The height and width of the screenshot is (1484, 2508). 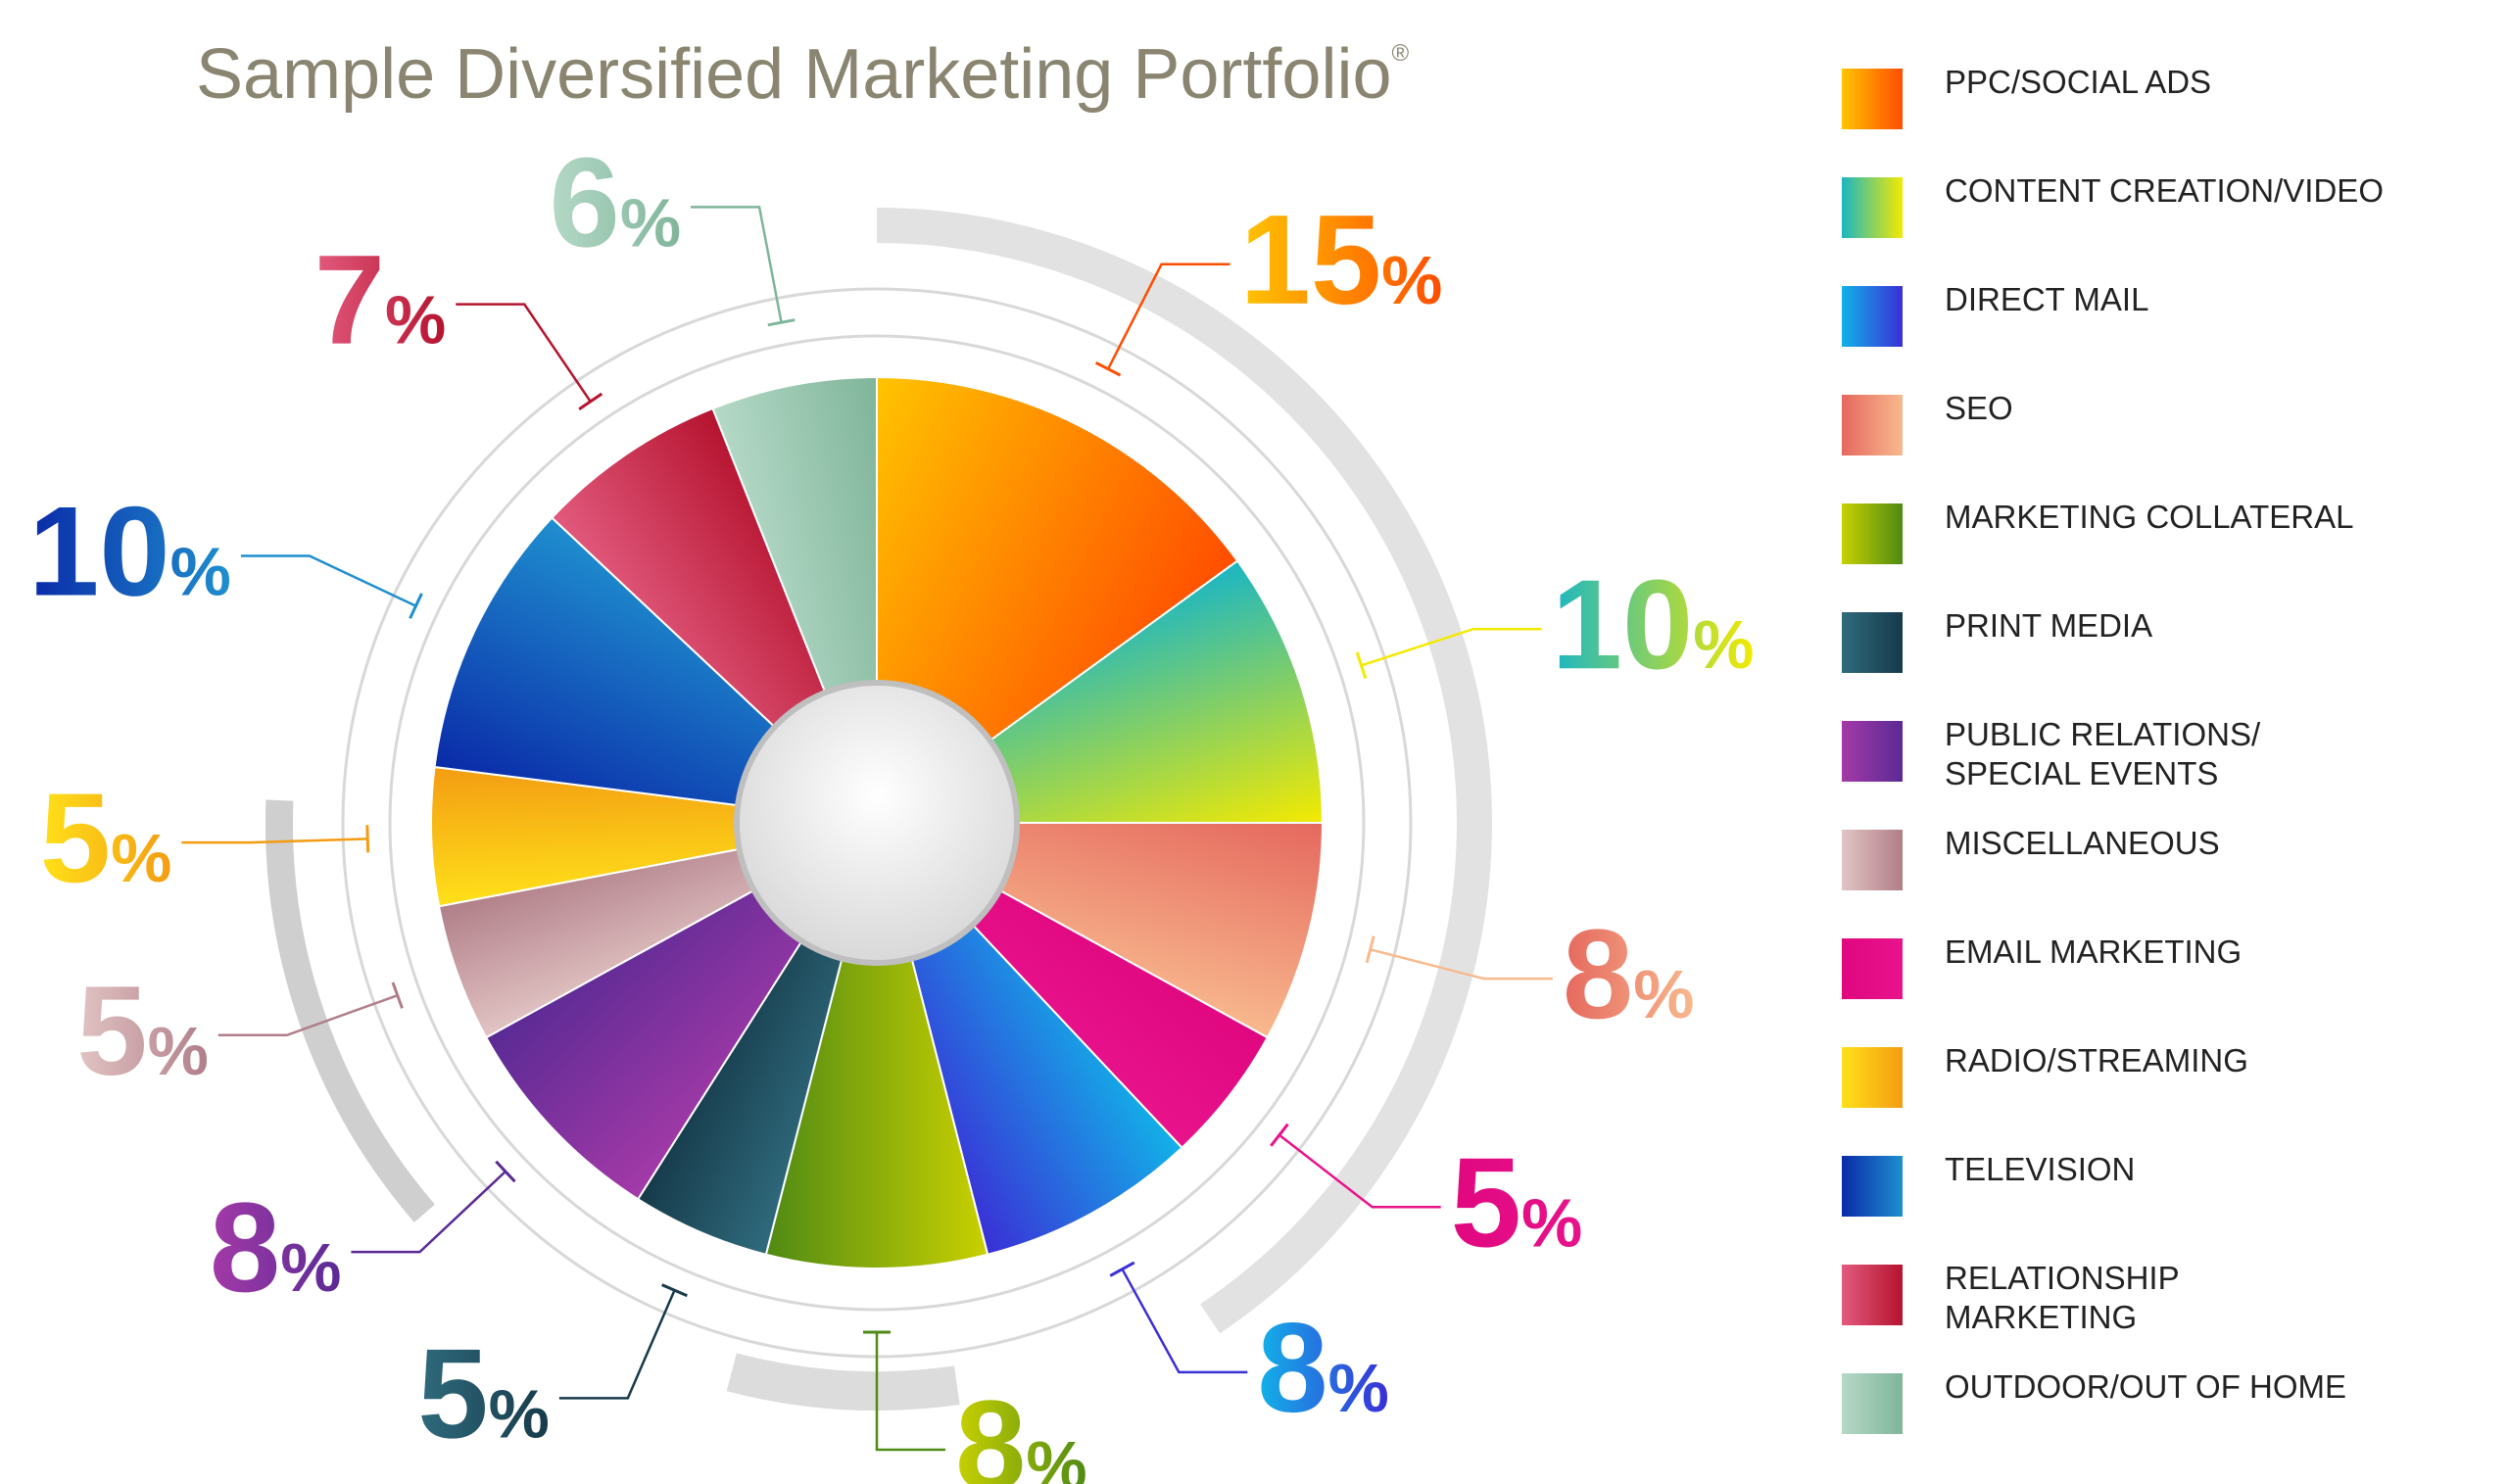 I want to click on chart-title: Sample Diversified Marketing Portfolio®, so click(x=802, y=74).